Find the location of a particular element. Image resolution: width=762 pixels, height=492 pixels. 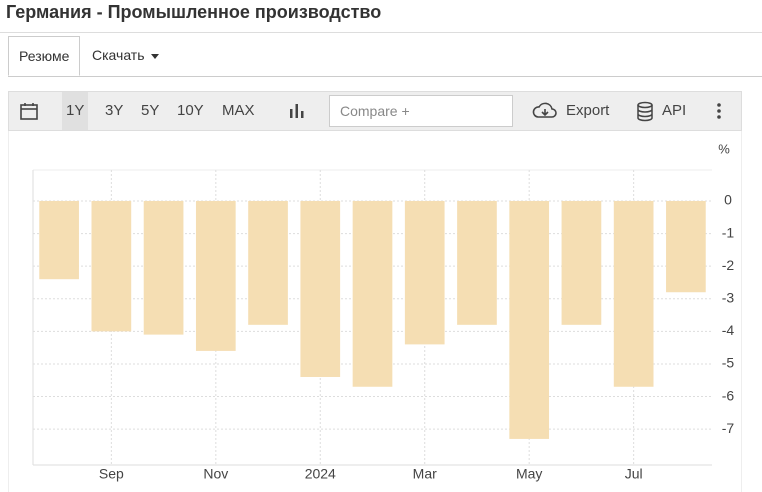

y-tick-label: 0 is located at coordinates (728, 200).